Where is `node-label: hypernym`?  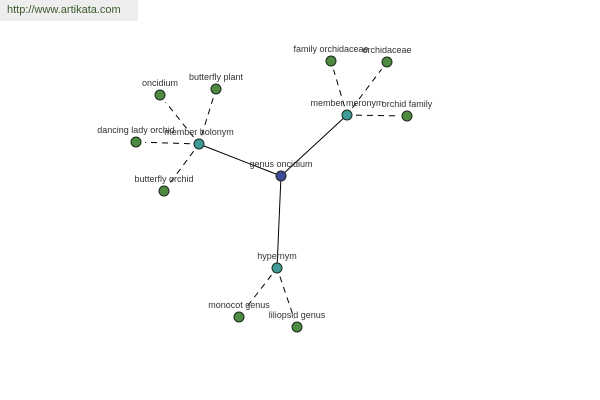
node-label: hypernym is located at coordinates (277, 256).